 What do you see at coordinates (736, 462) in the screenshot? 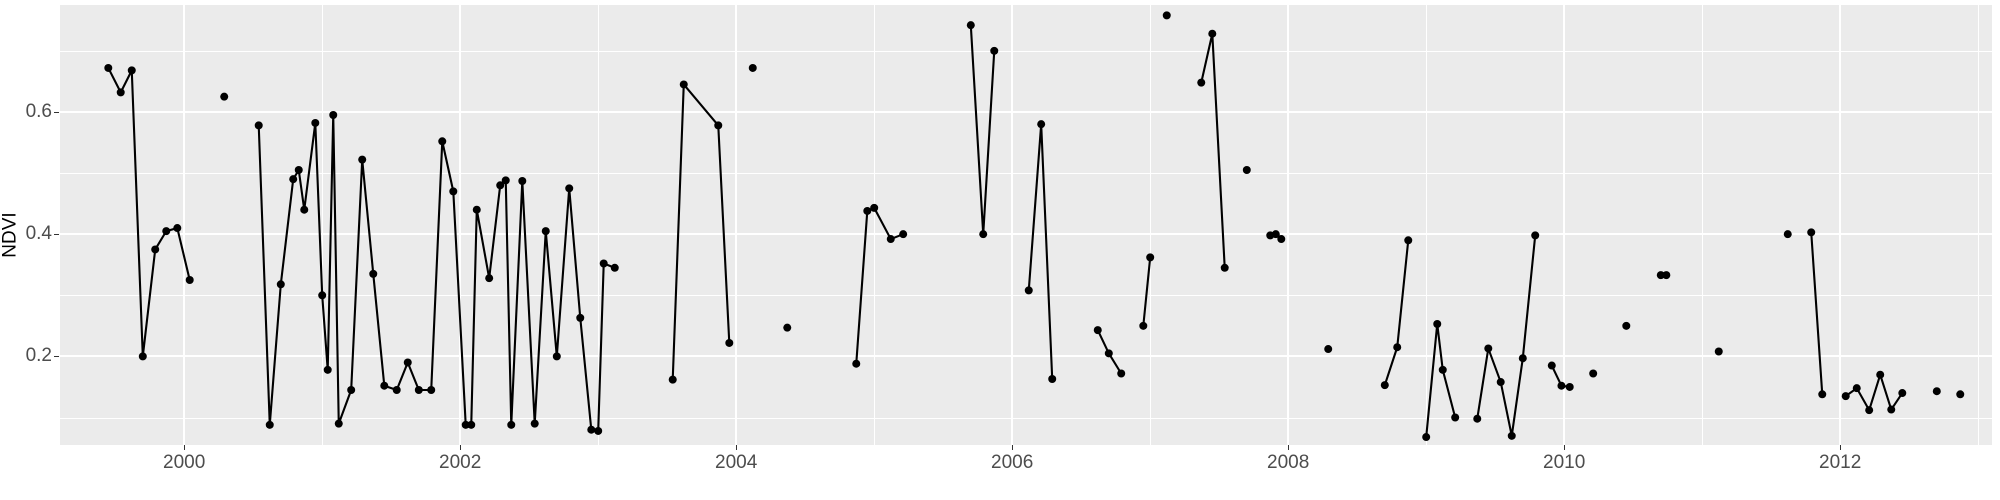
I see `x-axis-tick-label: 2004` at bounding box center [736, 462].